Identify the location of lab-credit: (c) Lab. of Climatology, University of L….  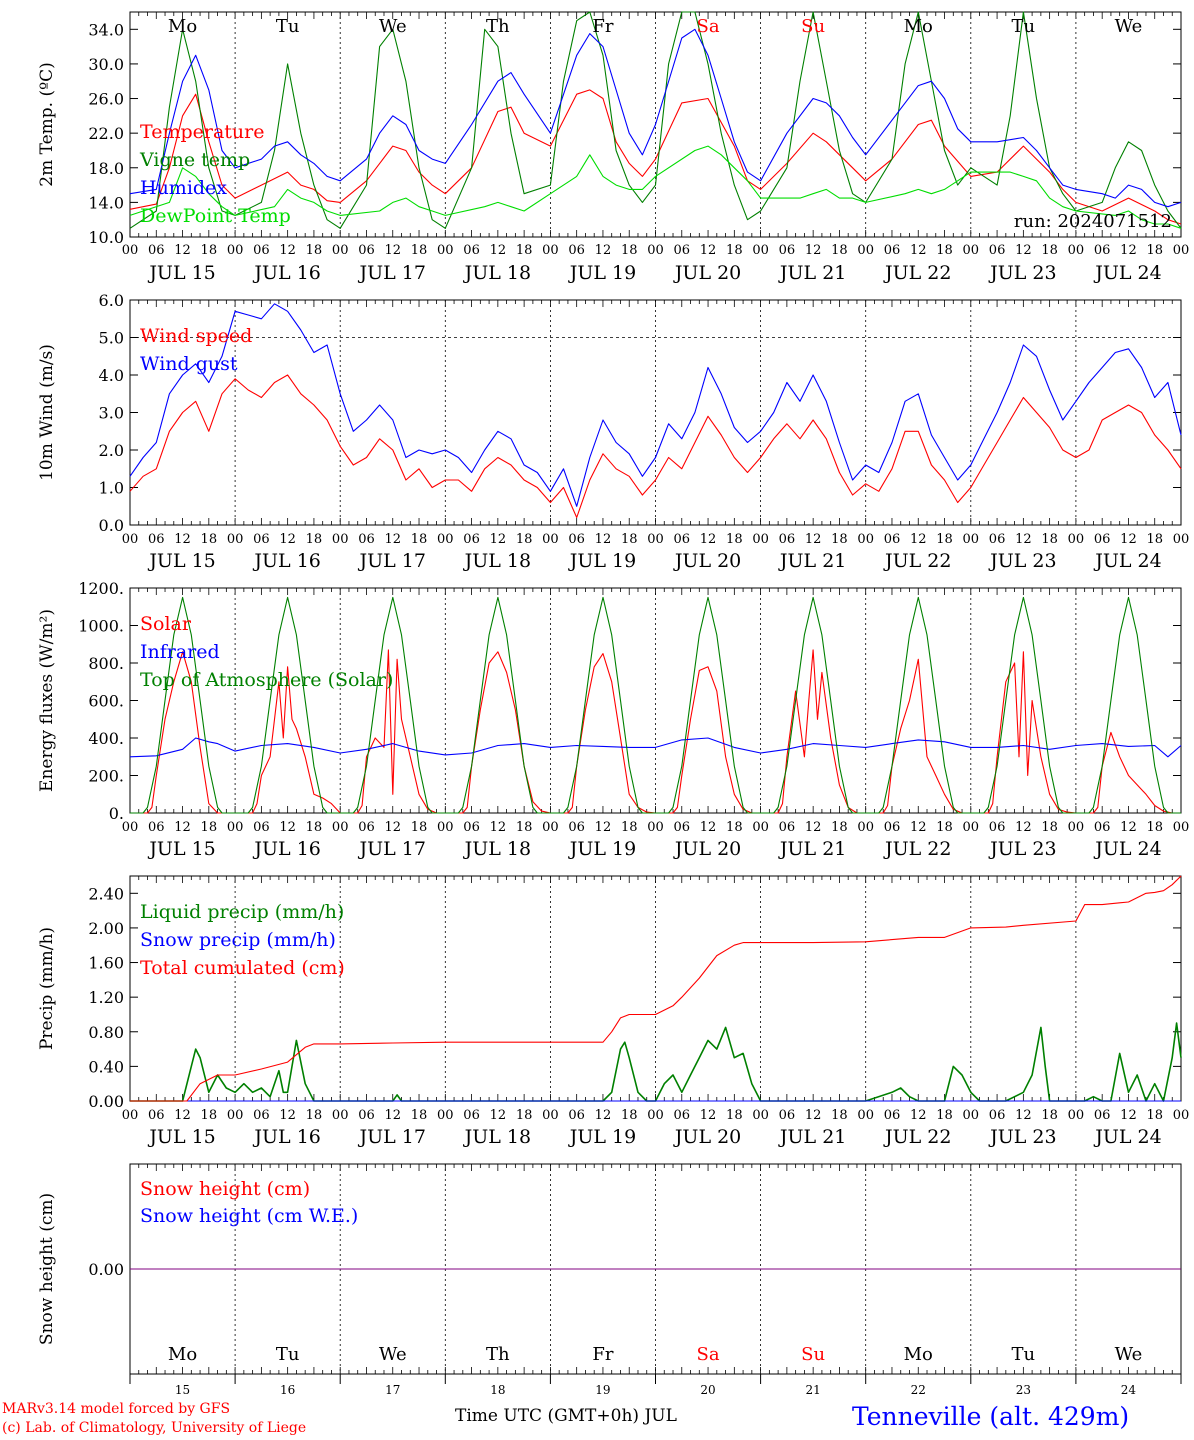
(154, 1428).